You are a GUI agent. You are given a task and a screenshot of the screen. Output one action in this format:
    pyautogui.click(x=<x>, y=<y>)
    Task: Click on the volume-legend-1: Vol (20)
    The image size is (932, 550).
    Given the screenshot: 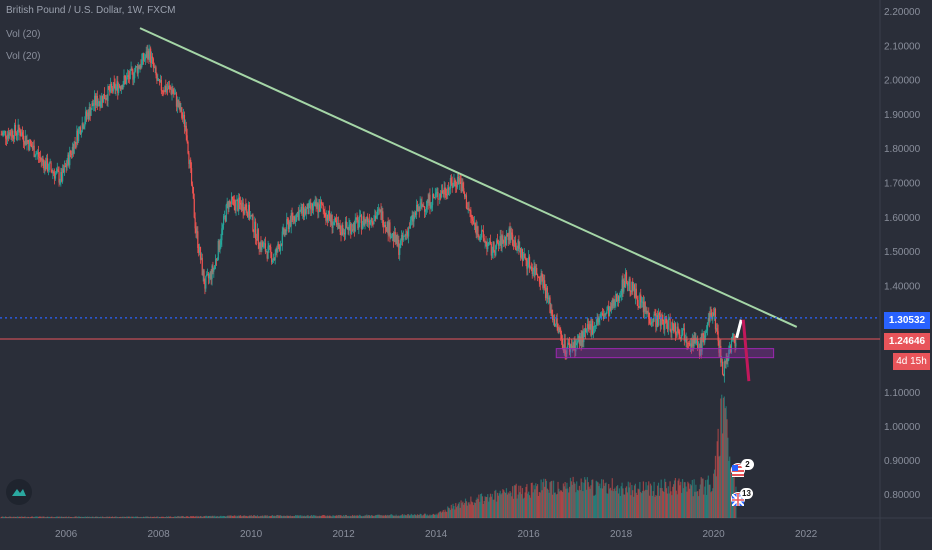 What is the action you would take?
    pyautogui.click(x=23, y=34)
    